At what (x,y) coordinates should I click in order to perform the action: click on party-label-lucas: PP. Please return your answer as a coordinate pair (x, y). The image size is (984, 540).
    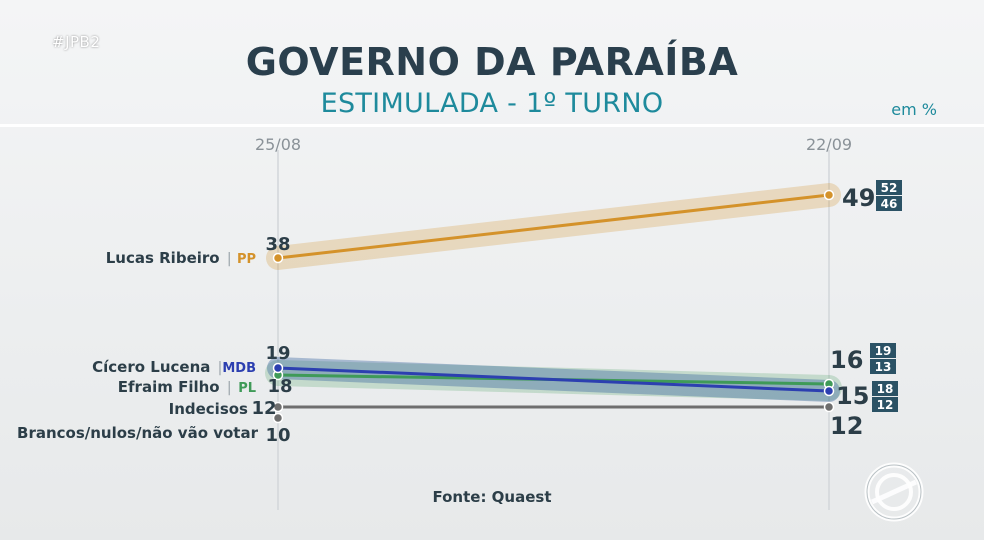
    Looking at the image, I should click on (246, 259).